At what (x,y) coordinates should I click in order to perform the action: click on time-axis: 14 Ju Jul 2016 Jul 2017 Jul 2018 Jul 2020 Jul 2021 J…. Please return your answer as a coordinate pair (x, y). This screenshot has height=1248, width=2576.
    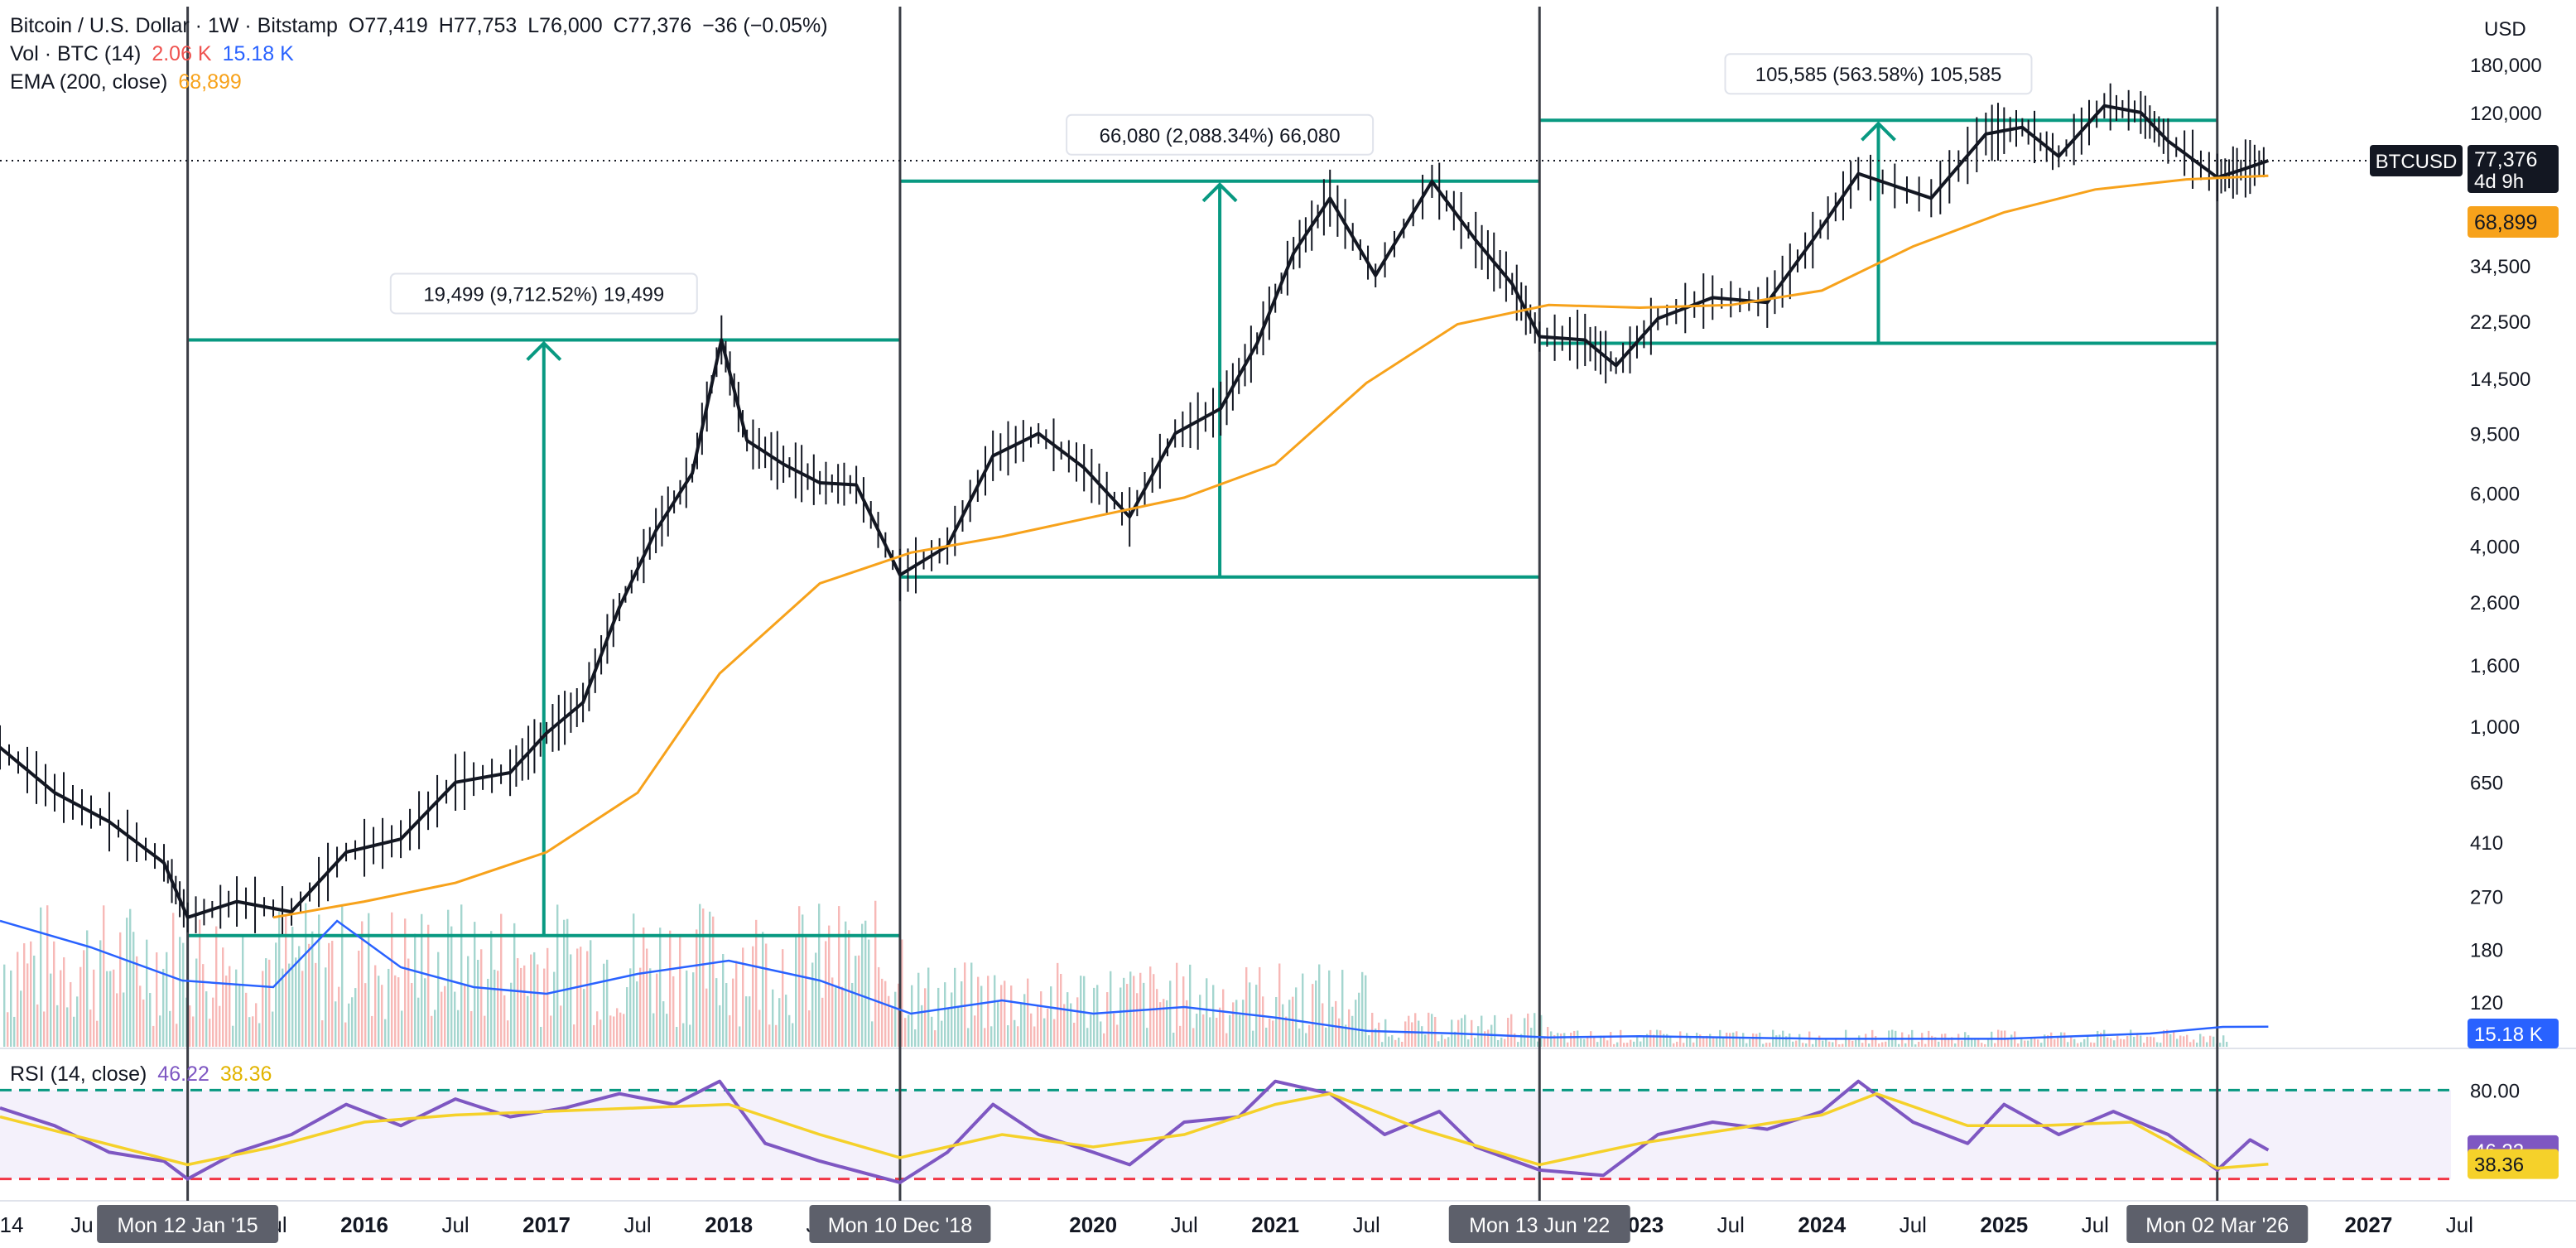
    Looking at the image, I should click on (1236, 1224).